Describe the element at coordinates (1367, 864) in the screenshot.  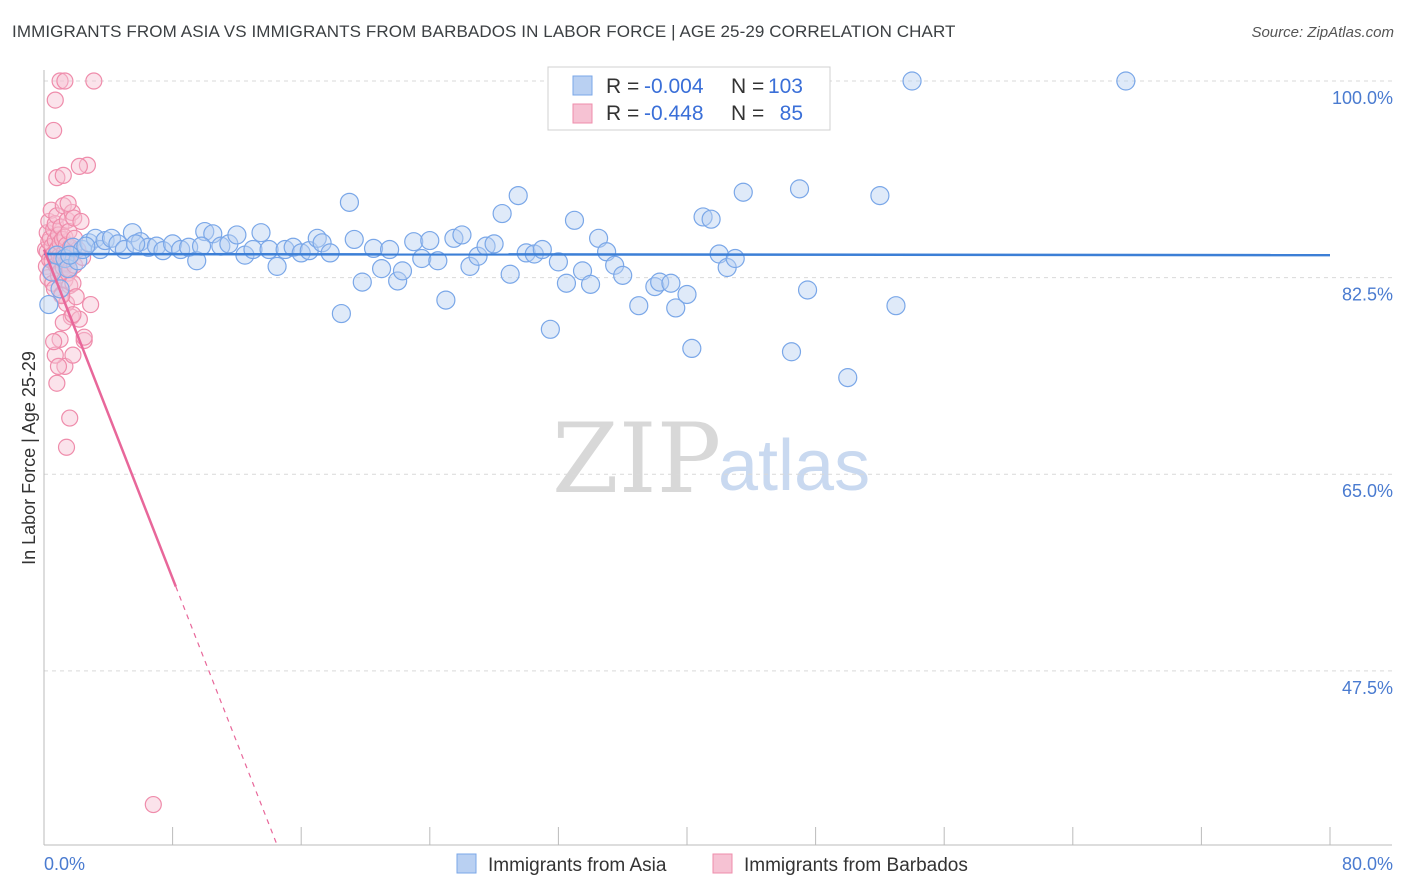
I see `x-tick-label-1: 80.0%` at that location.